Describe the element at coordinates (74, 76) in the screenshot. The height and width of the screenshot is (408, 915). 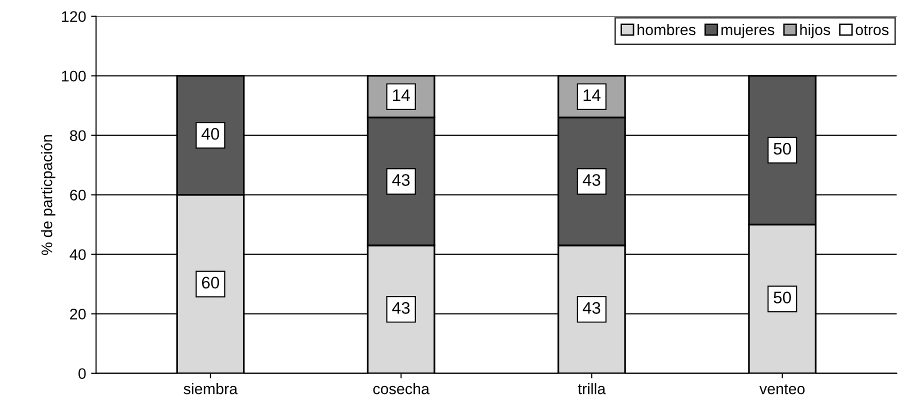
I see `y-tick-label: 100` at that location.